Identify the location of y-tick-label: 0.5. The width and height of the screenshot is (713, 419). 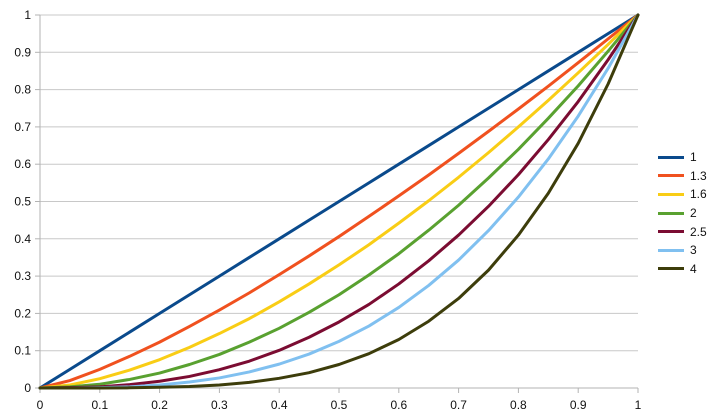
(22, 202).